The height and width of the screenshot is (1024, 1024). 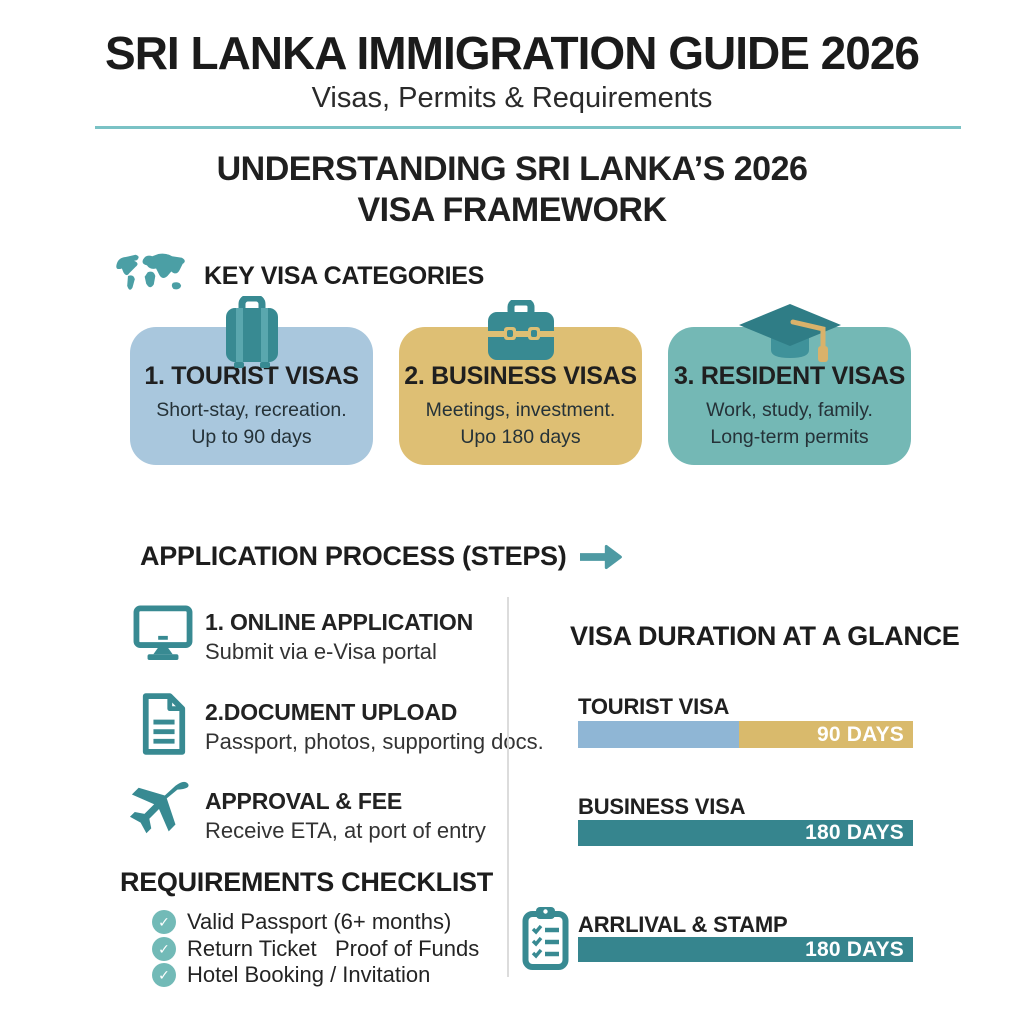 What do you see at coordinates (789, 376) in the screenshot?
I see `card-resident-title: 3. RESIDENT VISAS` at bounding box center [789, 376].